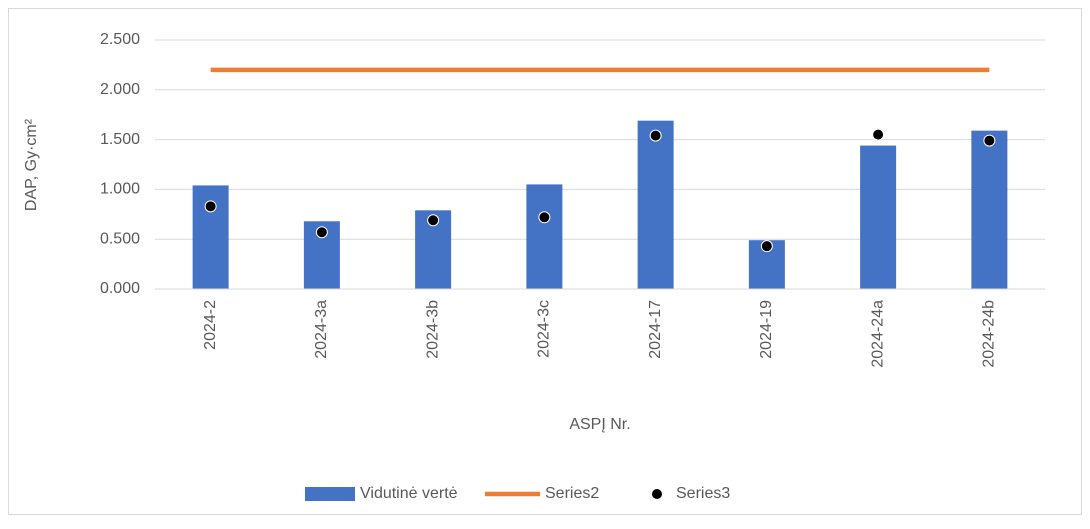  What do you see at coordinates (432, 329) in the screenshot?
I see `x-tick-label: 2024-3b` at bounding box center [432, 329].